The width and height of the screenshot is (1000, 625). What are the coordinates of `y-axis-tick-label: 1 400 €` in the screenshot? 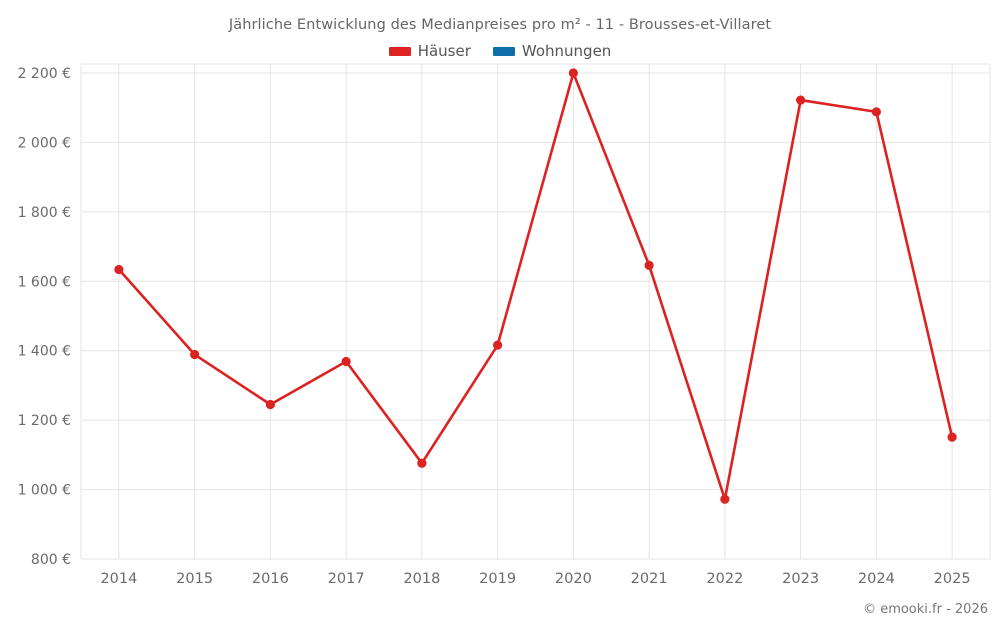 It's located at (44, 352).